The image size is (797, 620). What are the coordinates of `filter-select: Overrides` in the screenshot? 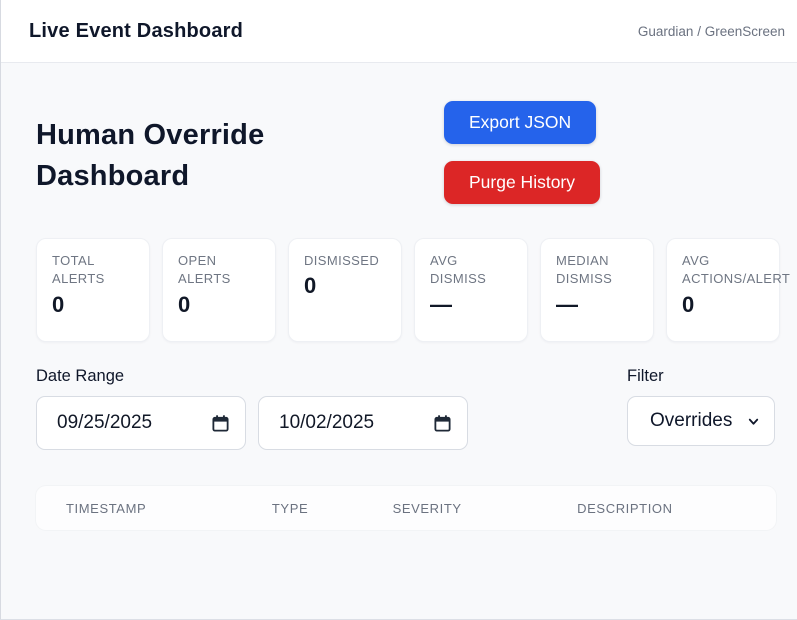 It's located at (701, 421).